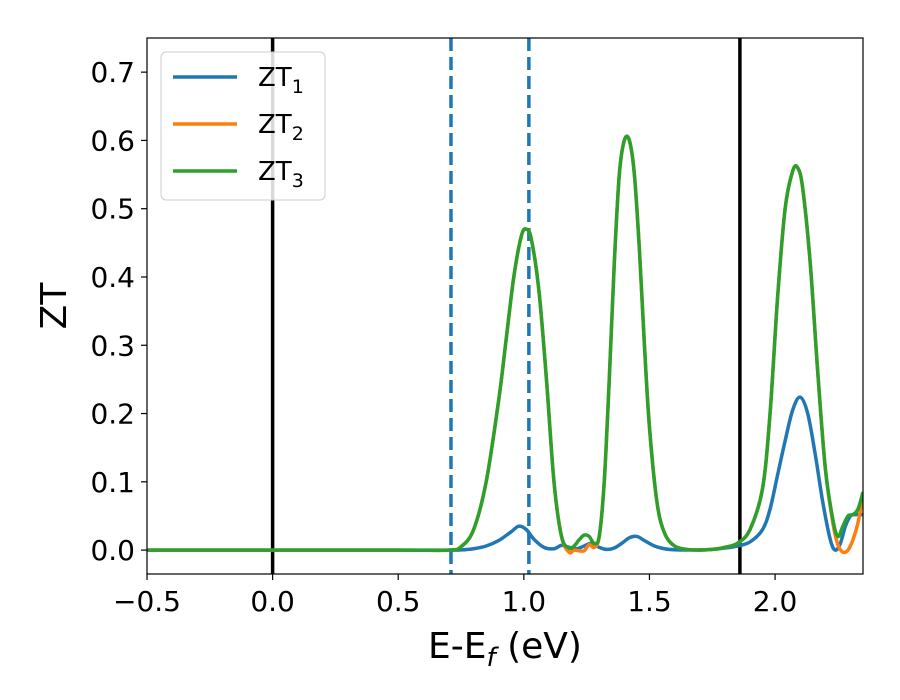 This screenshot has width=900, height=700. I want to click on legend-box, so click(243, 126).